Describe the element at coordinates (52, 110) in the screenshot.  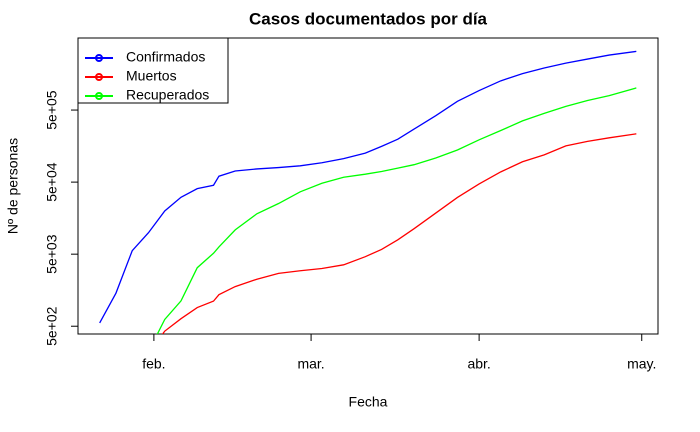
I see `y-tick-label: 5e+05` at that location.